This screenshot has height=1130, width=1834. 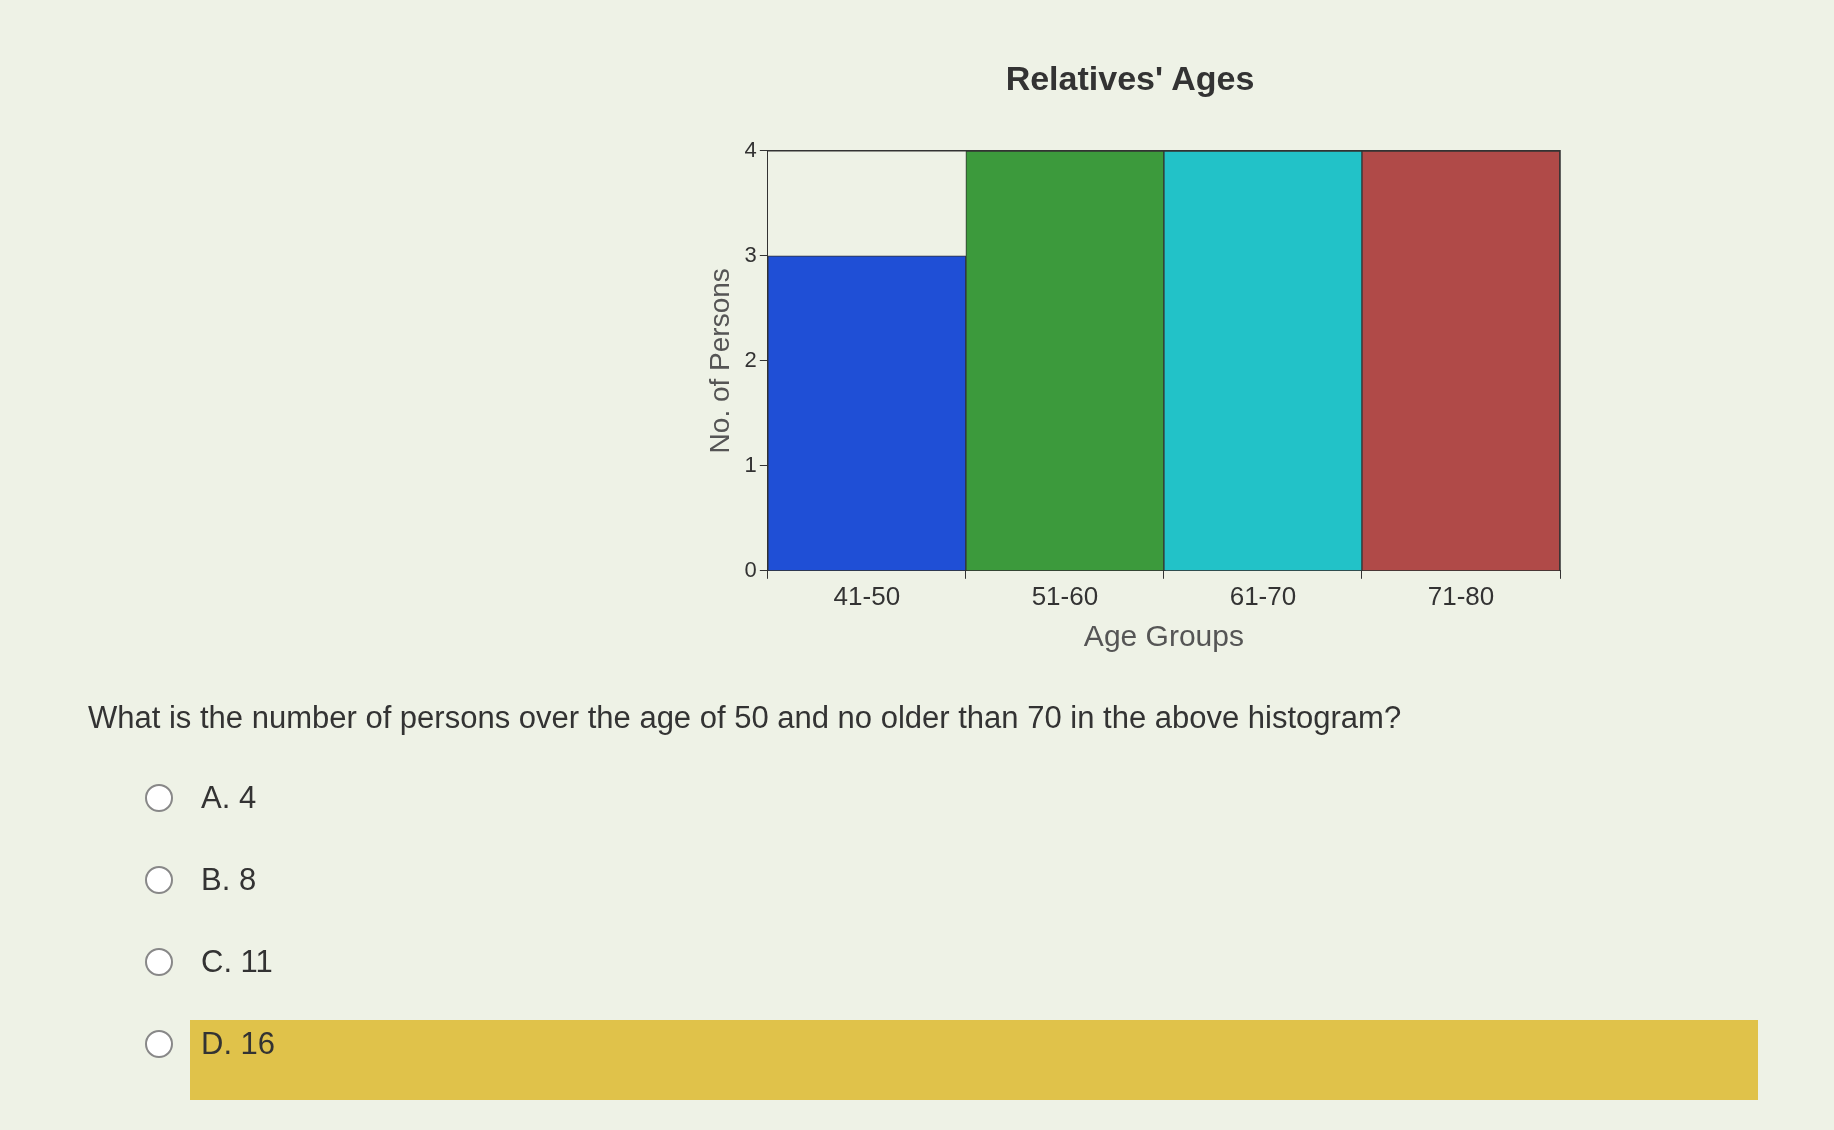 What do you see at coordinates (750, 359) in the screenshot?
I see `y-tick-label: 2` at bounding box center [750, 359].